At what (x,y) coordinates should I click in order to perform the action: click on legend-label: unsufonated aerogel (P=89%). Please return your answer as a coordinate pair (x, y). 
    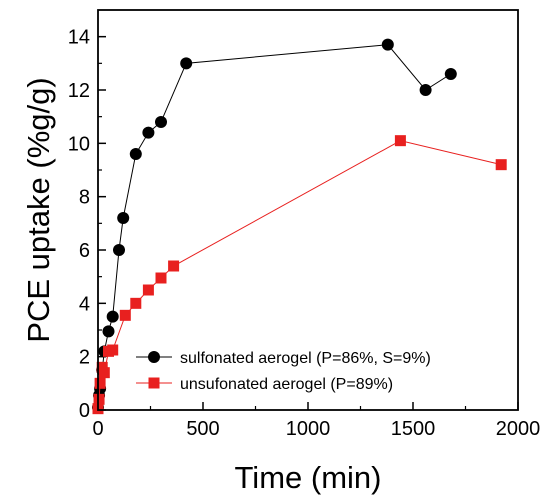
    Looking at the image, I should click on (286, 384).